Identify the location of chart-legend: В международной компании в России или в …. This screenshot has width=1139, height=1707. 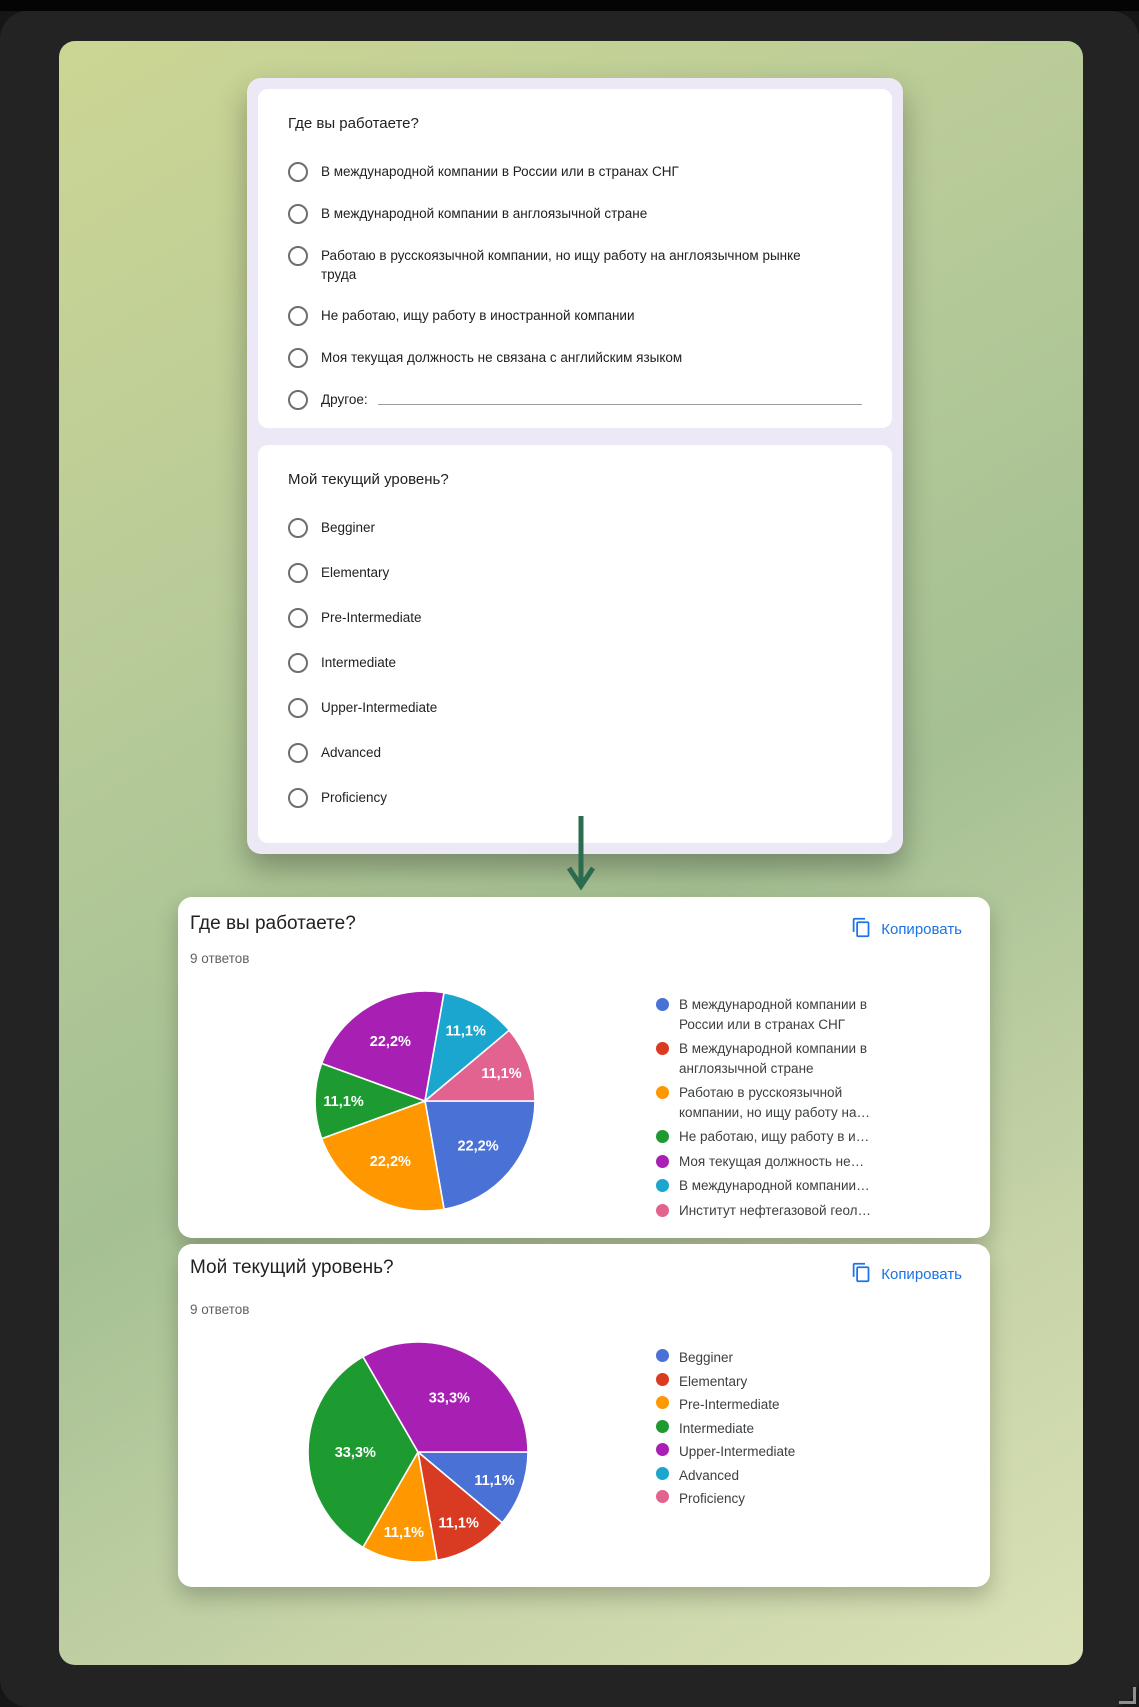
(768, 1110).